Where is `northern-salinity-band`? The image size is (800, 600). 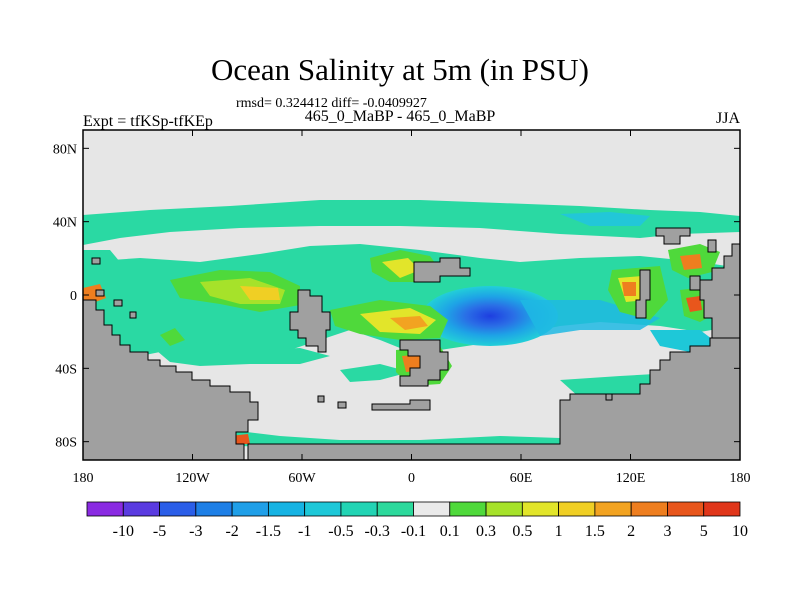
northern-salinity-band is located at coordinates (411, 222).